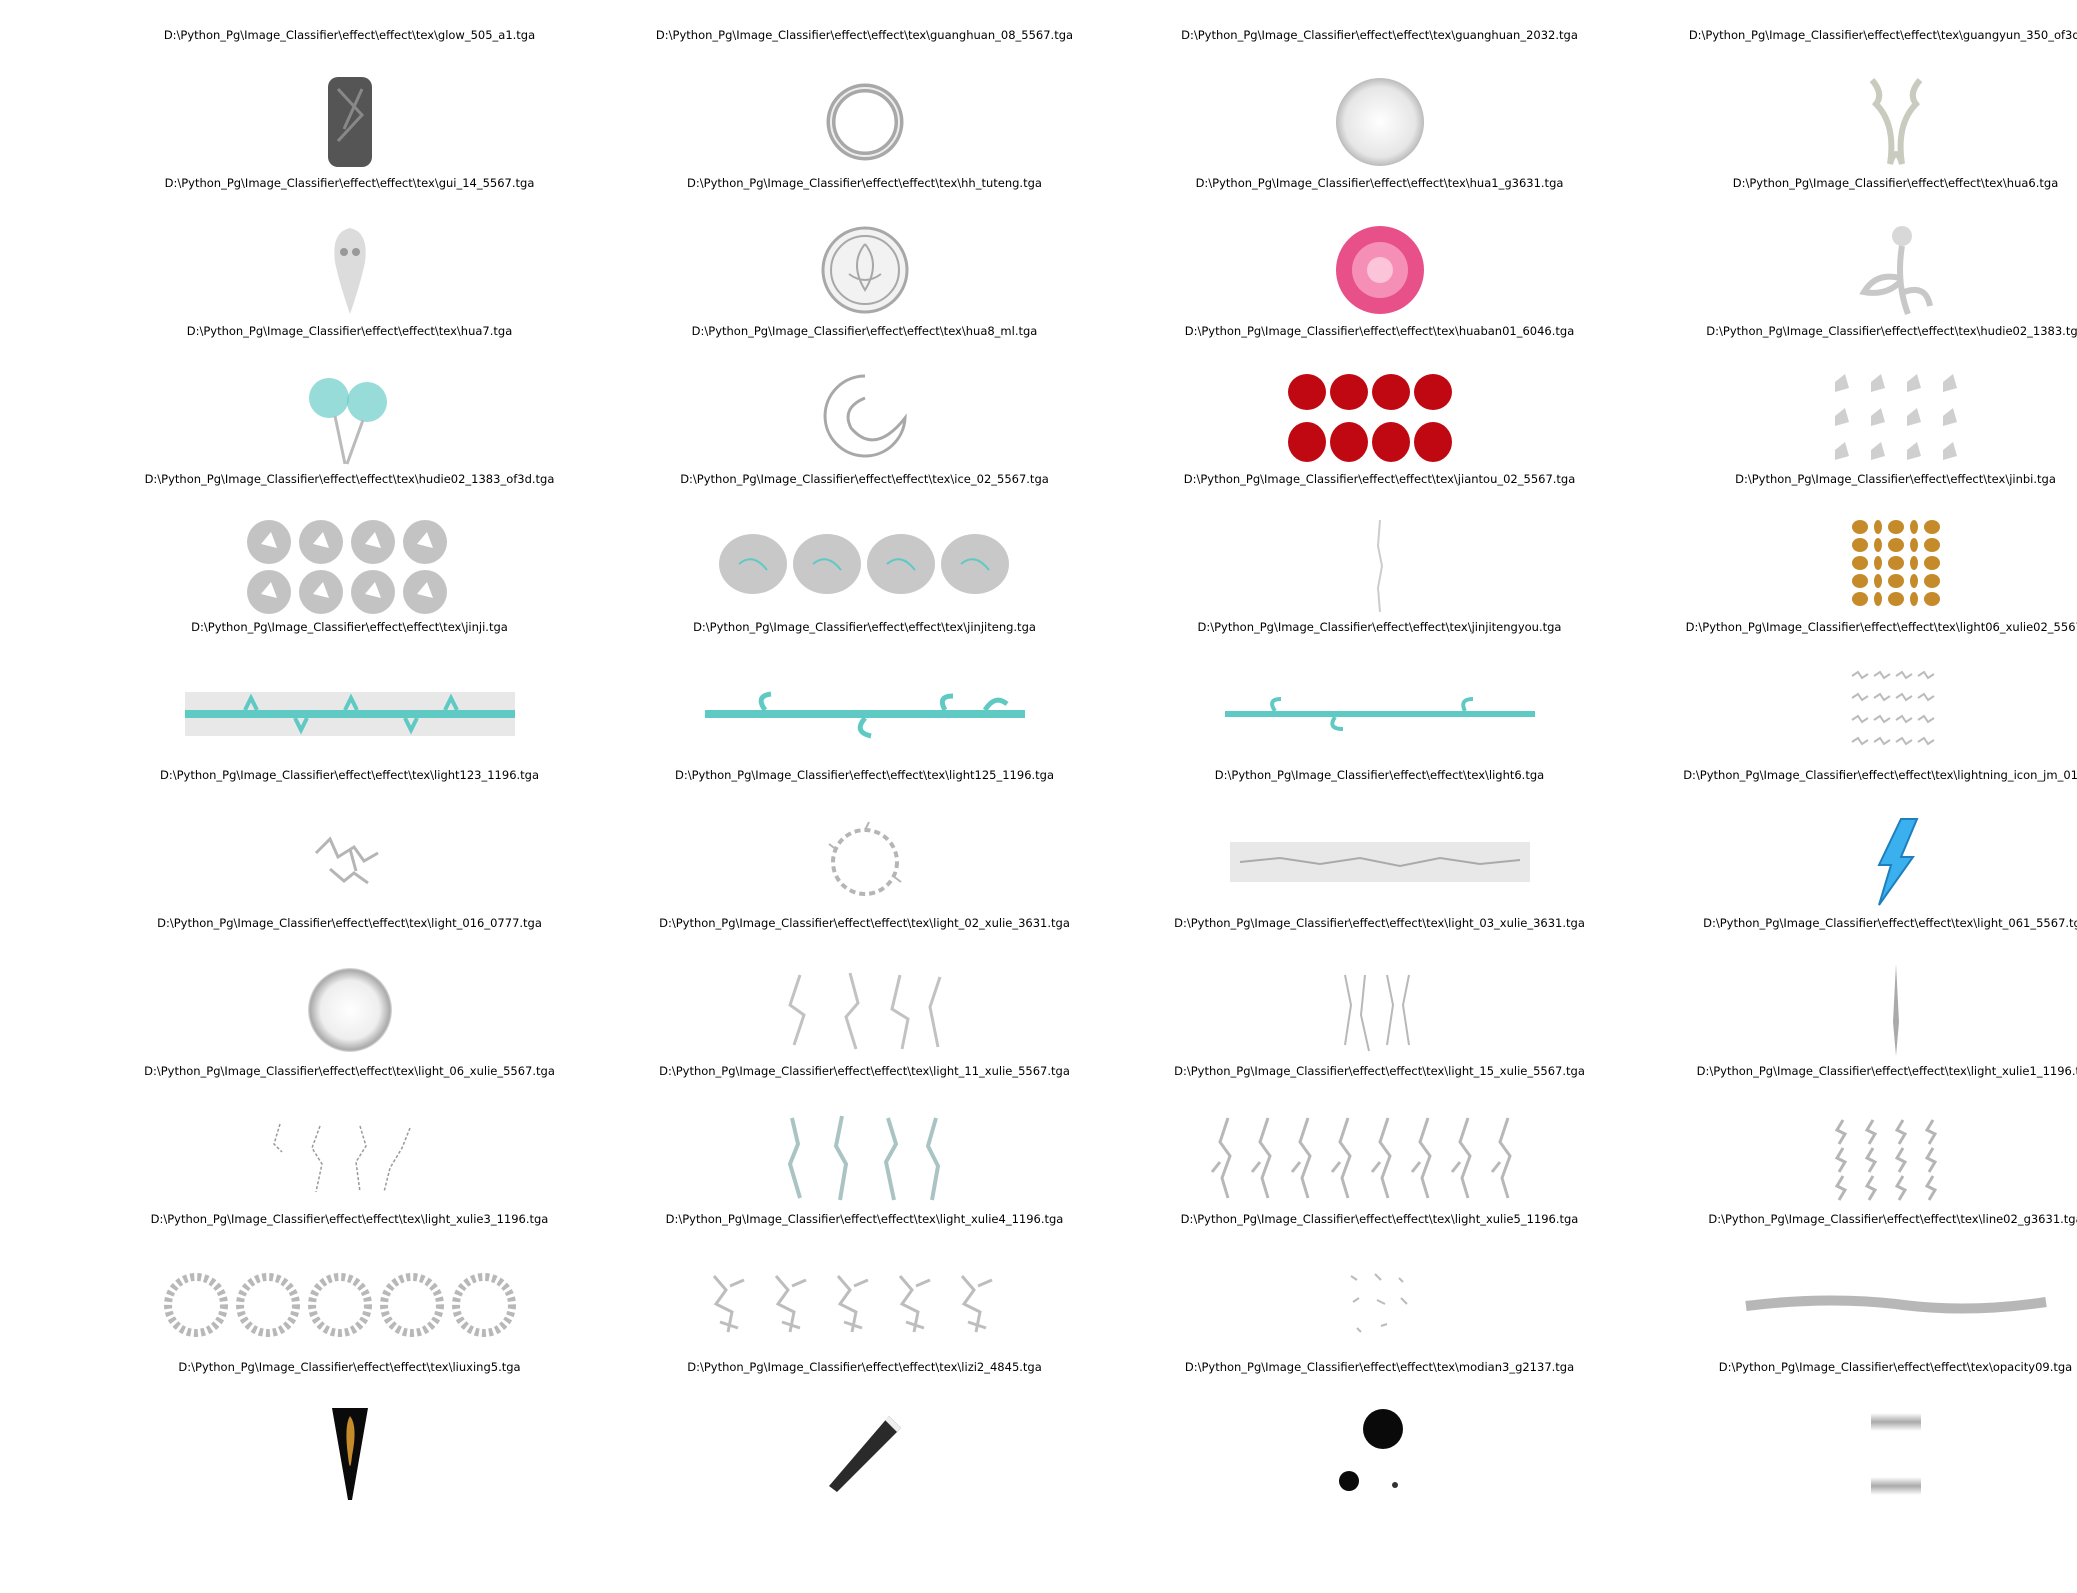  What do you see at coordinates (349, 714) in the screenshot?
I see `thorn-bar-texture-preview` at bounding box center [349, 714].